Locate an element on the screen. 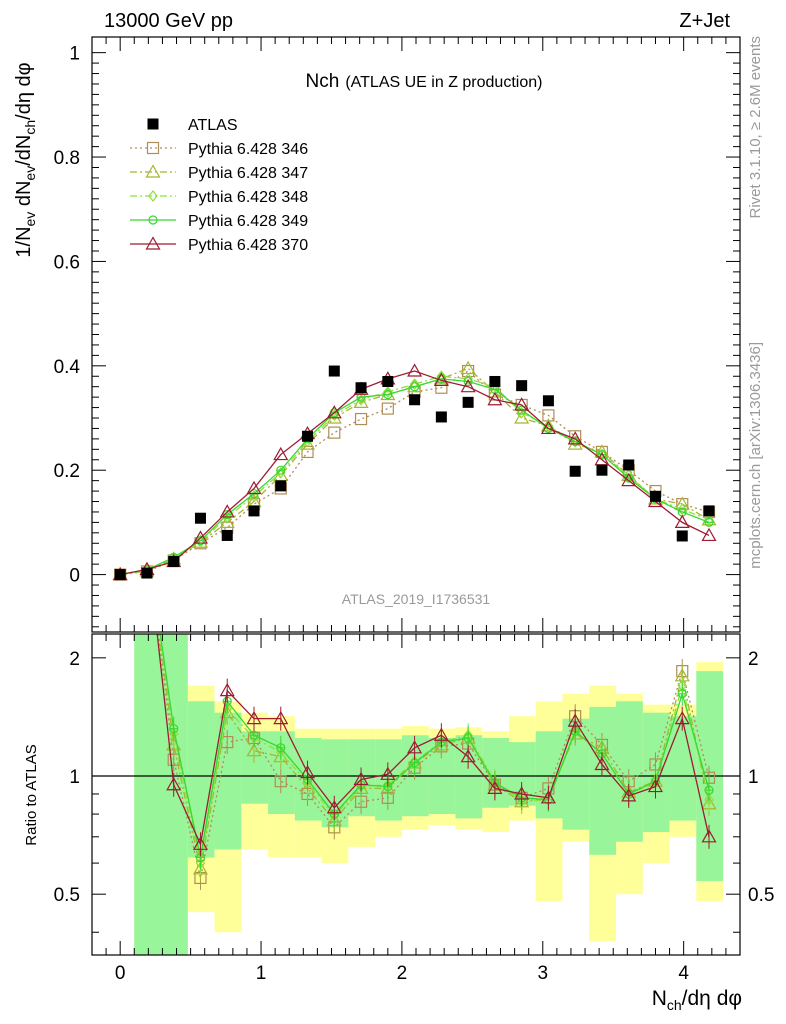  ratio-line is located at coordinates (433, 740).